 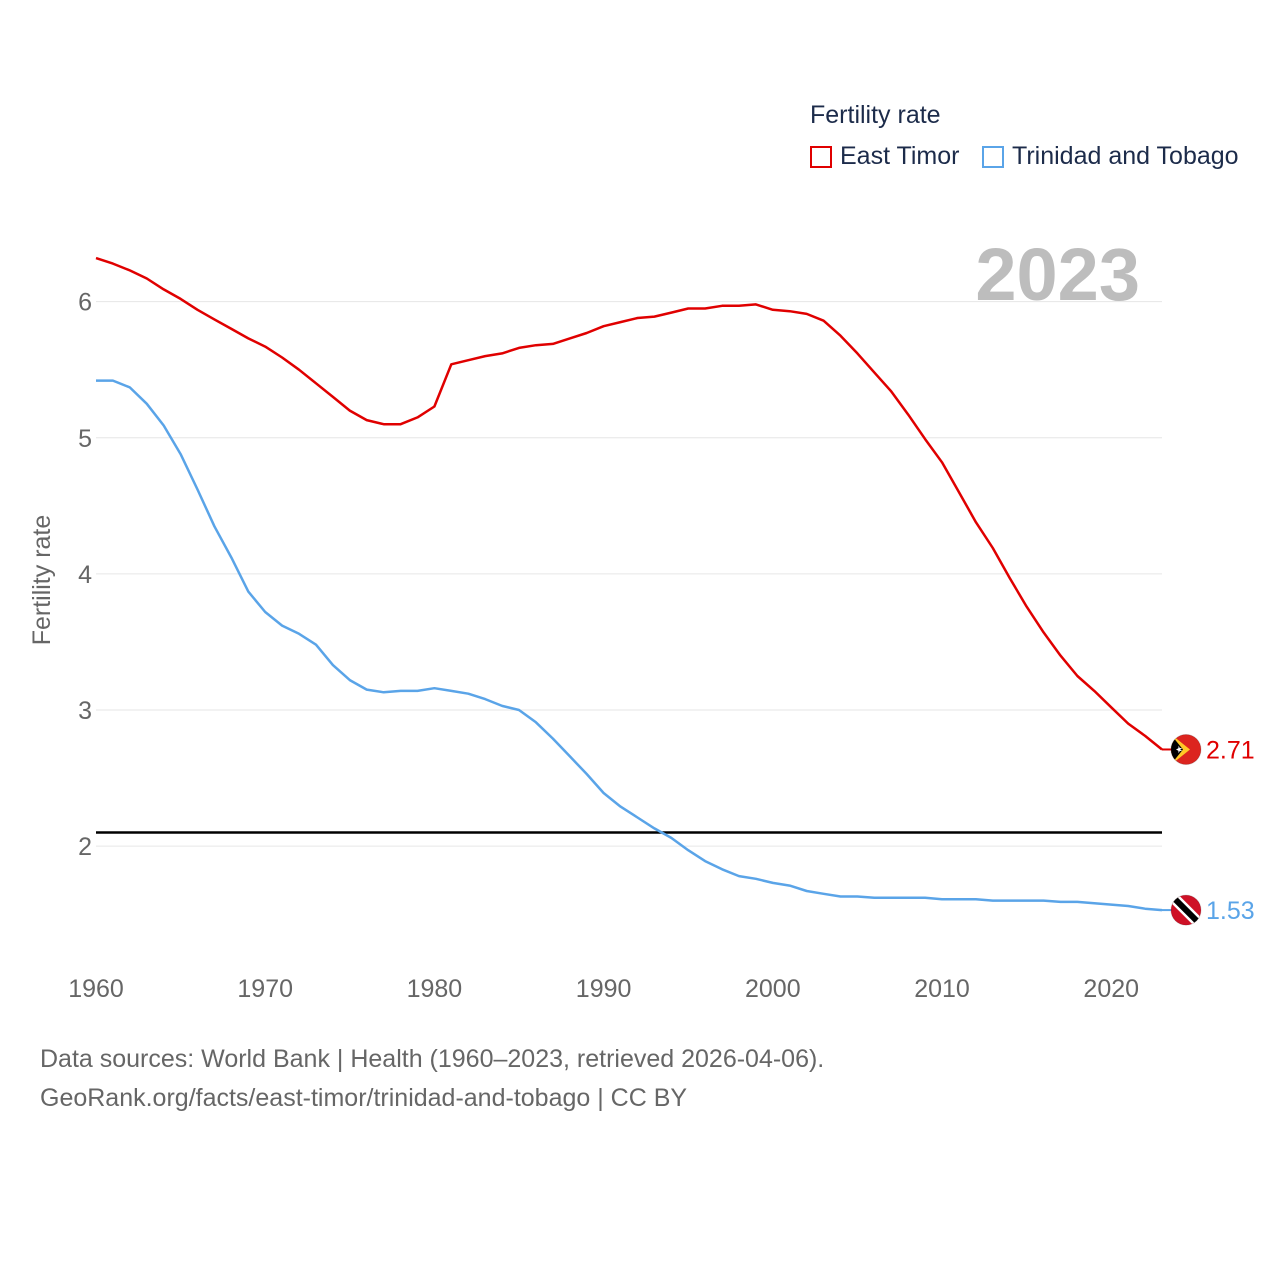 I want to click on y-tick-label: 6, so click(x=85, y=303).